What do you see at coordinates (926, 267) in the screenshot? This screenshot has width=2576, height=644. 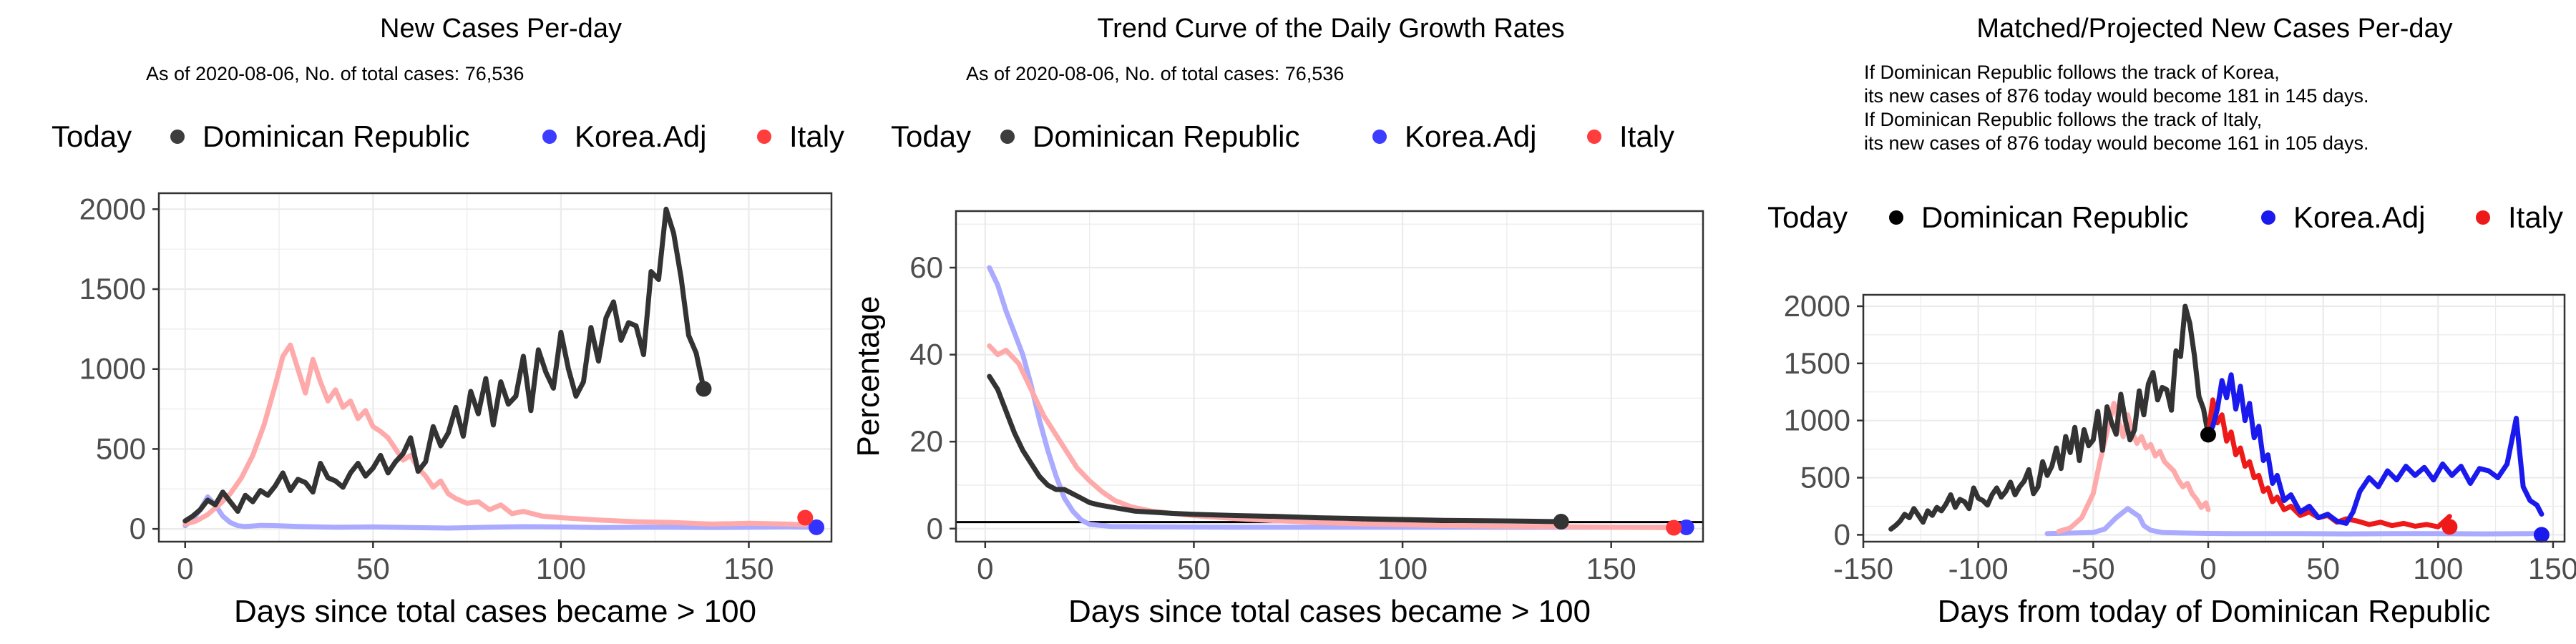 I see `y-tick-label: 60` at bounding box center [926, 267].